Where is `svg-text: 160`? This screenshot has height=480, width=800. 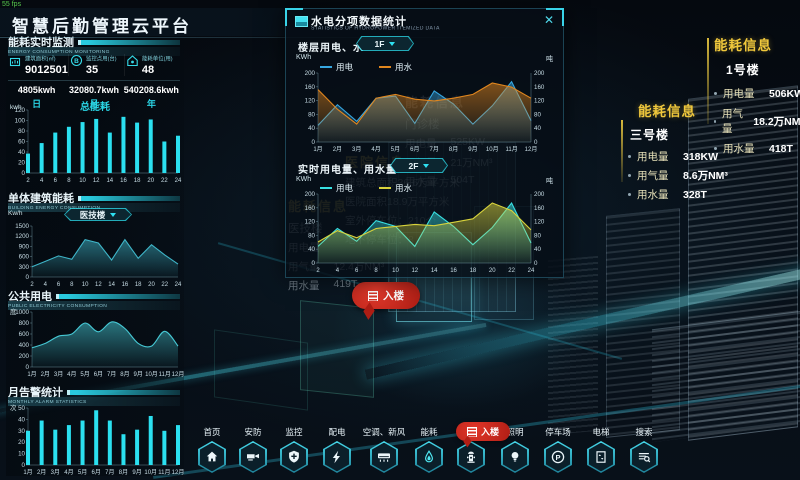 svg-text: 160 is located at coordinates (310, 87).